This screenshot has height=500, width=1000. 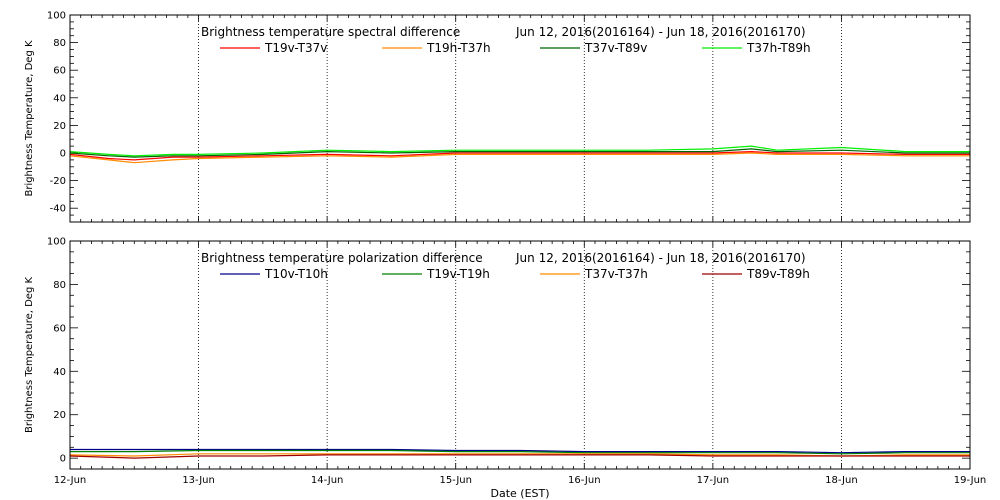 What do you see at coordinates (198, 480) in the screenshot?
I see `x-tick-label: 13-Jun` at bounding box center [198, 480].